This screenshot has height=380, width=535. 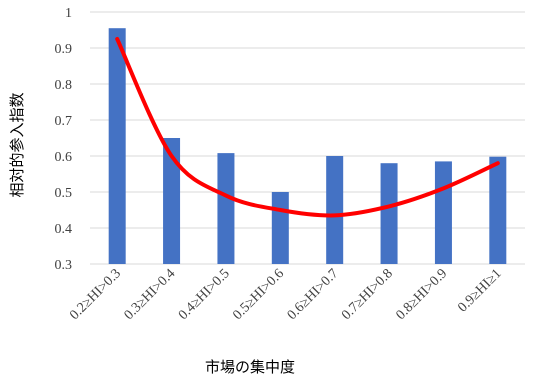 What do you see at coordinates (64, 193) in the screenshot?
I see `y-tick-label: 0.5` at bounding box center [64, 193].